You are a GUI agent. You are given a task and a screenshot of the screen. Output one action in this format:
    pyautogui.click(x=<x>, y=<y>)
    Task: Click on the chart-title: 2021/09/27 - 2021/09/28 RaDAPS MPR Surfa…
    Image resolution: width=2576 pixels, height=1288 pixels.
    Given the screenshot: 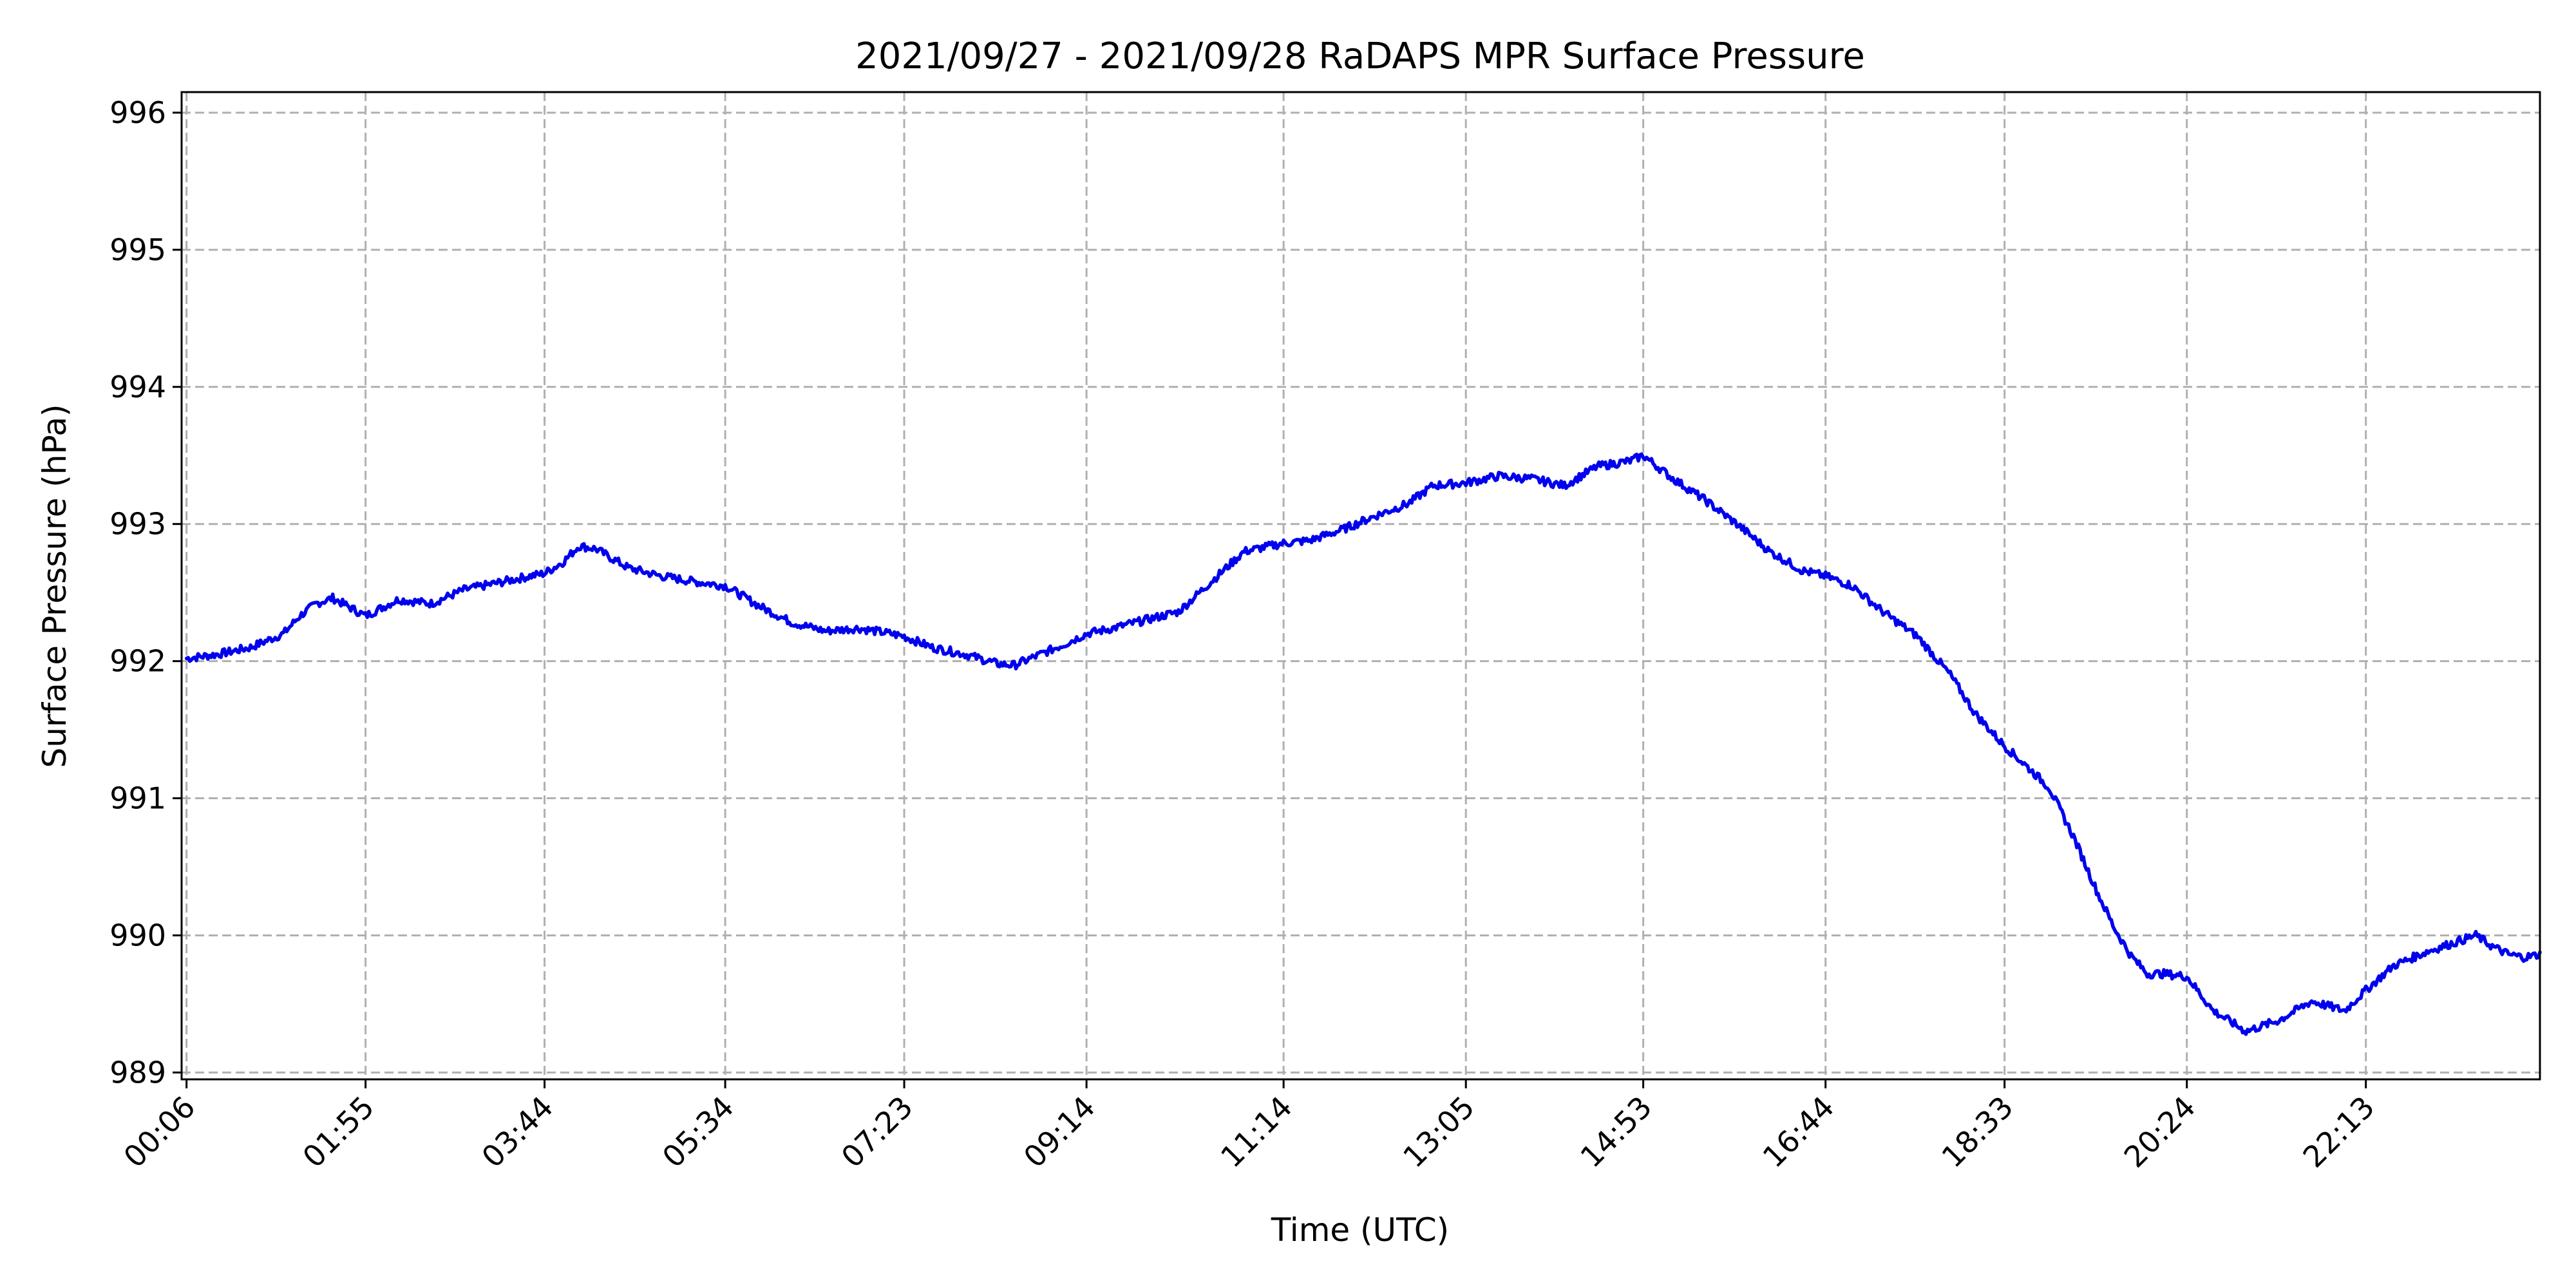 What is the action you would take?
    pyautogui.click(x=1360, y=56)
    